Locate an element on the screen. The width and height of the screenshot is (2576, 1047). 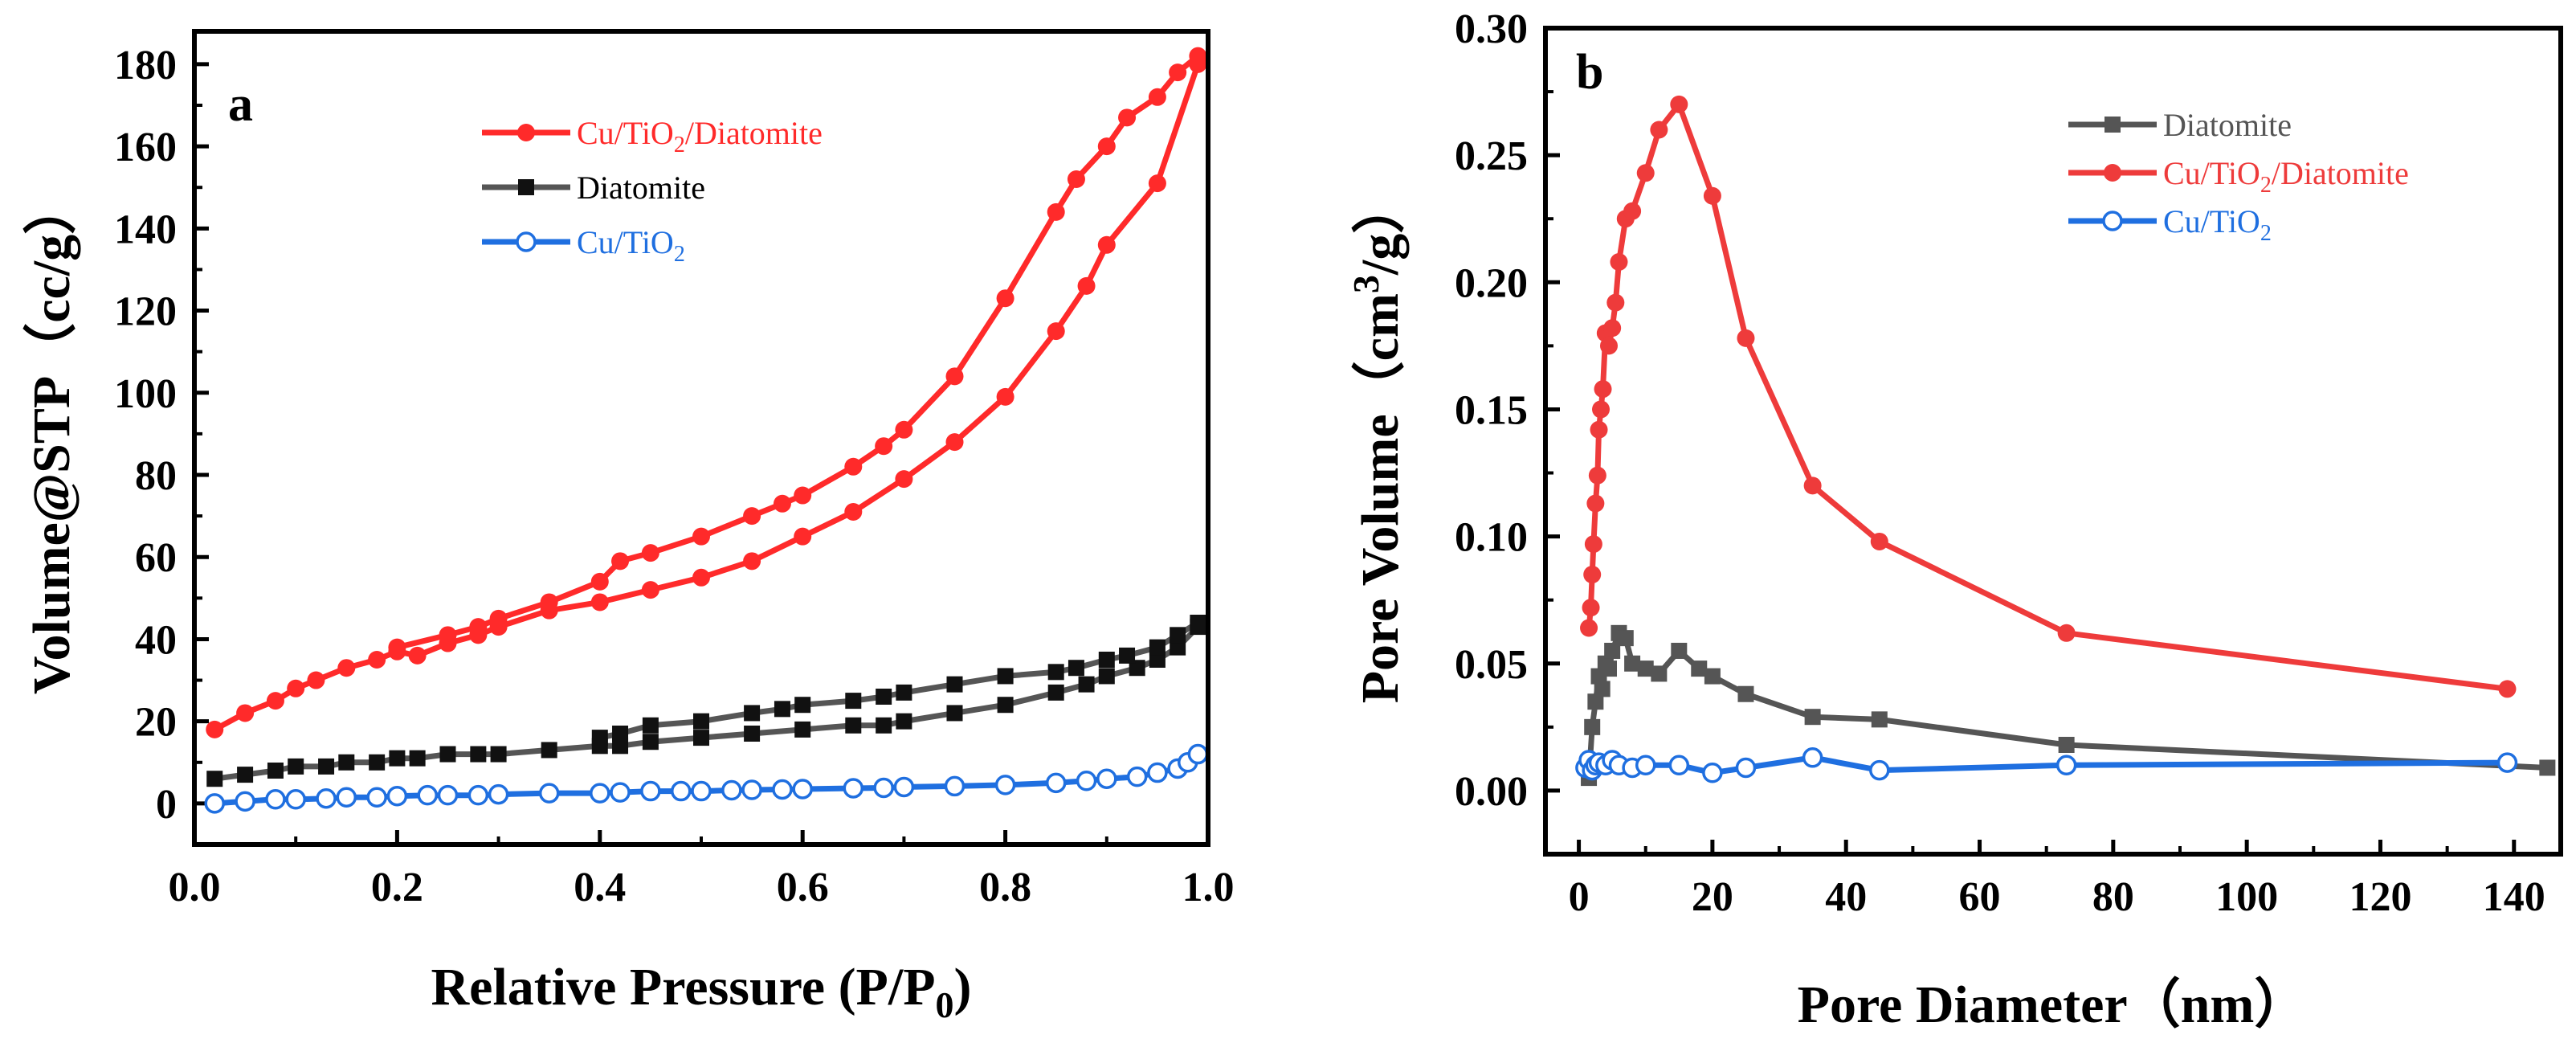
x-tick-label: 0.8 is located at coordinates (1005, 888).